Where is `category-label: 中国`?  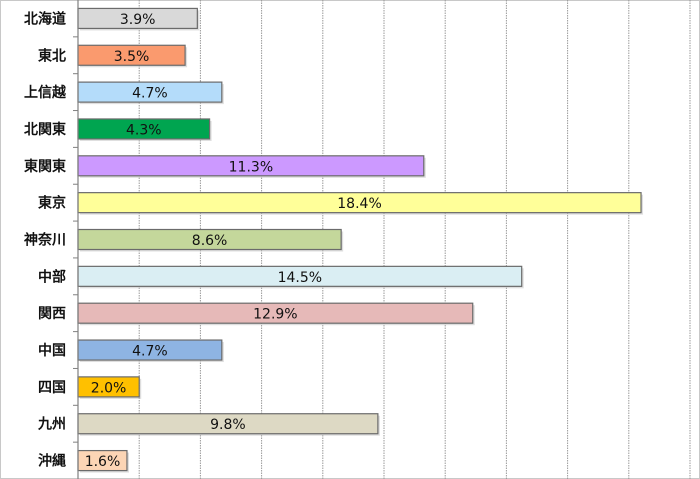
category-label: 中国 is located at coordinates (52, 350).